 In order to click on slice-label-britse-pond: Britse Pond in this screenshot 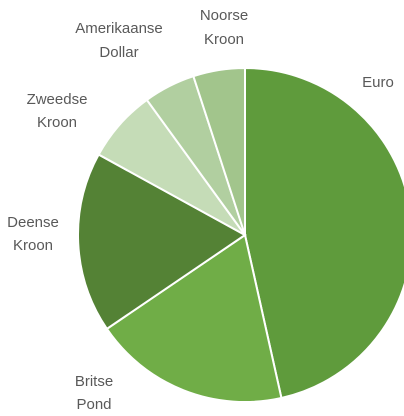, I will do `click(94, 393)`.